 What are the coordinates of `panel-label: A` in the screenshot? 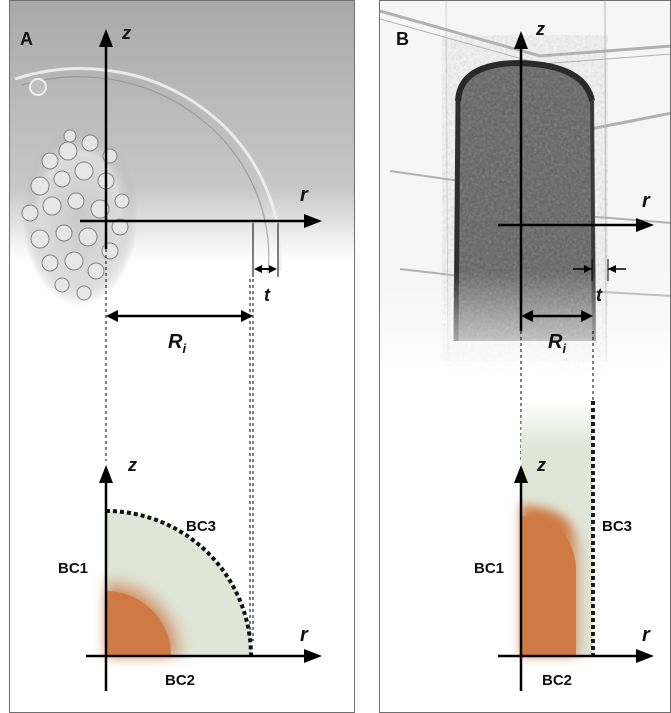 It's located at (26, 39).